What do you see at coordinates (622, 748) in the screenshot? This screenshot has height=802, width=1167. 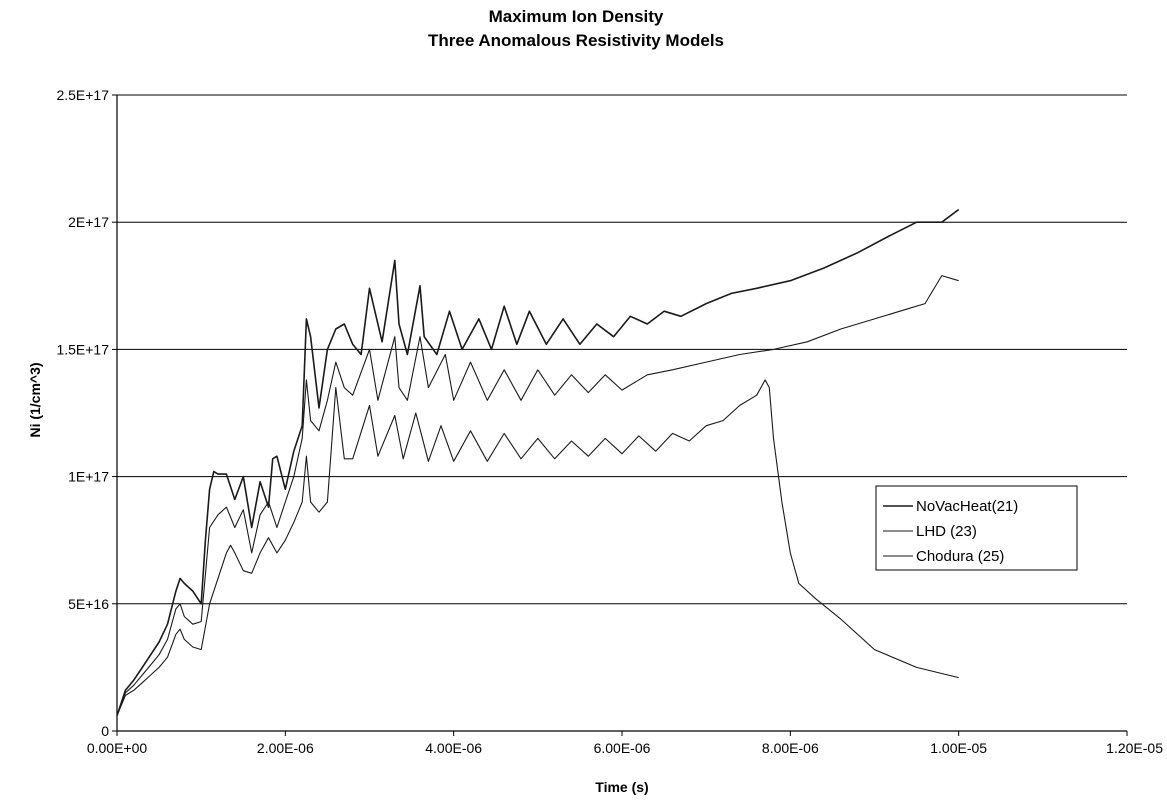 I see `x-tick-label: 6.00E-06` at bounding box center [622, 748].